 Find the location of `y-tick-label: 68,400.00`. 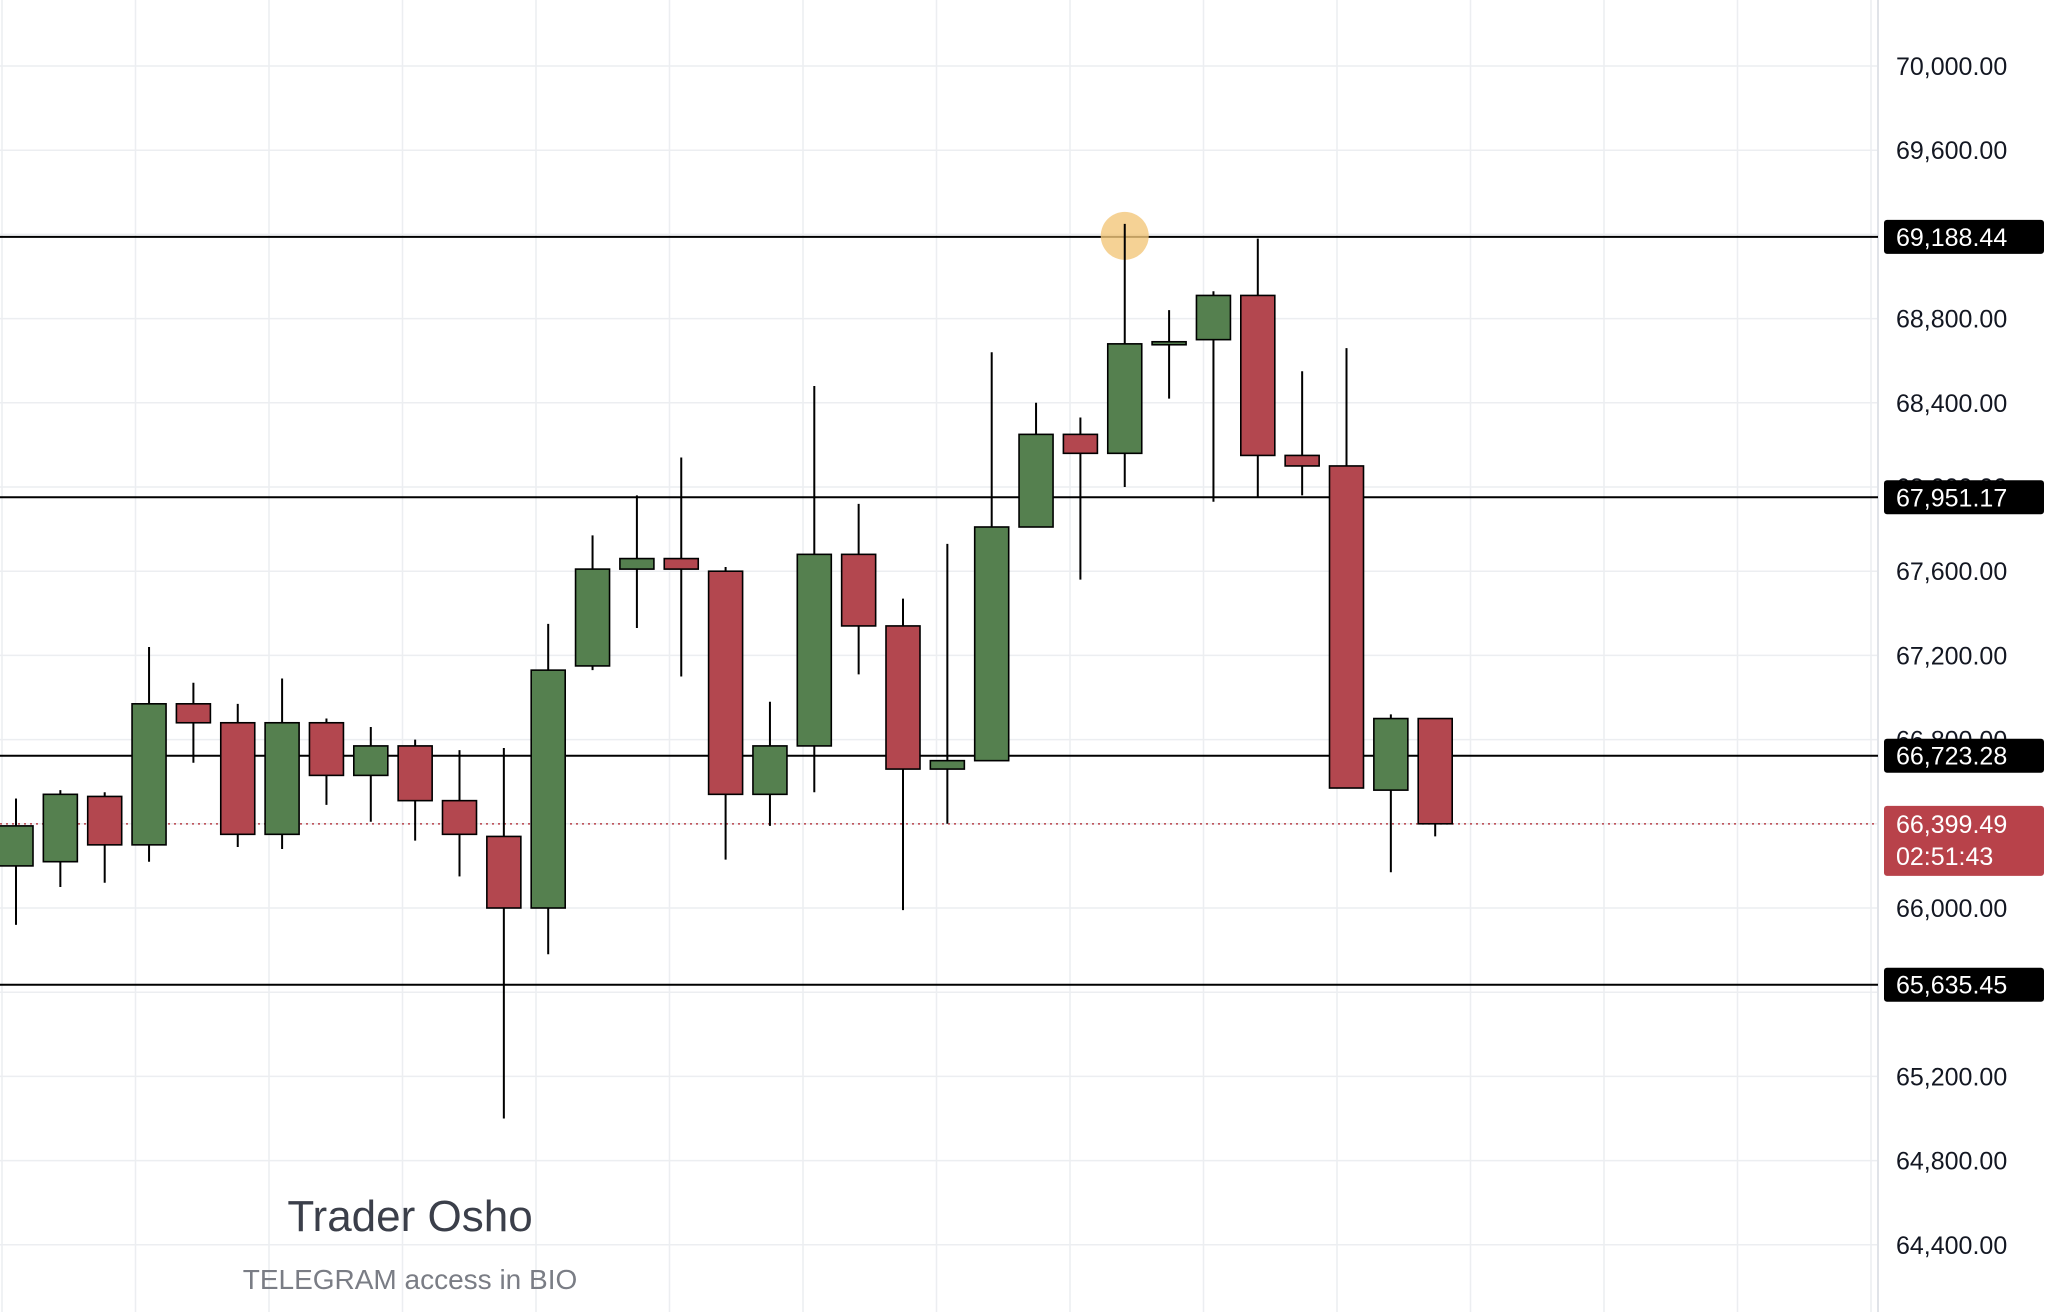

y-tick-label: 68,400.00 is located at coordinates (1951, 404).